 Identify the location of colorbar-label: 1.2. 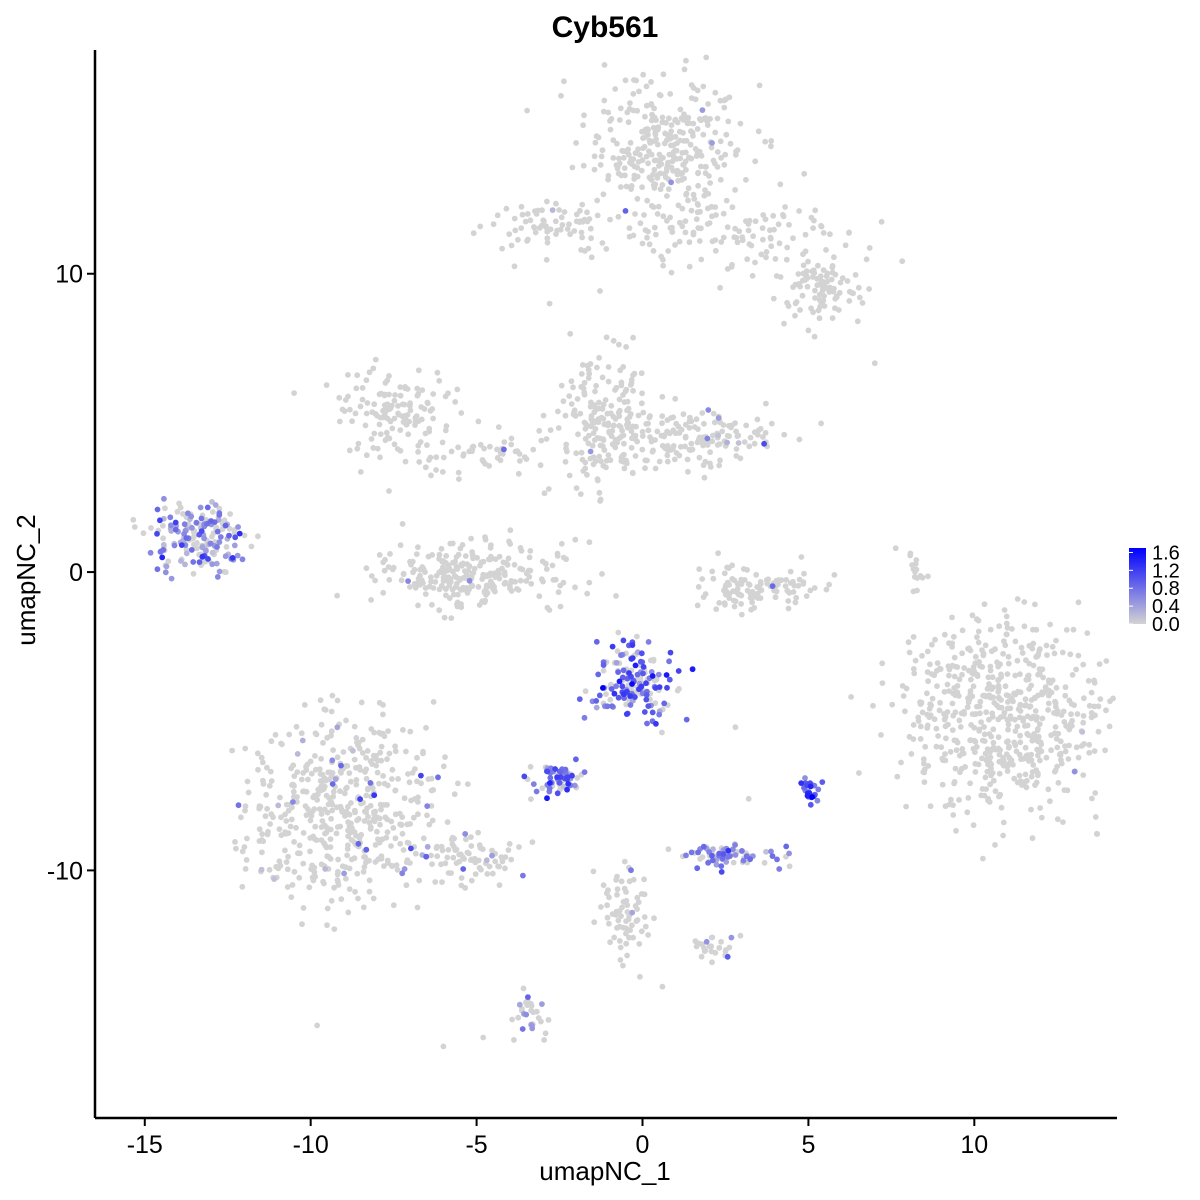
(1166, 571).